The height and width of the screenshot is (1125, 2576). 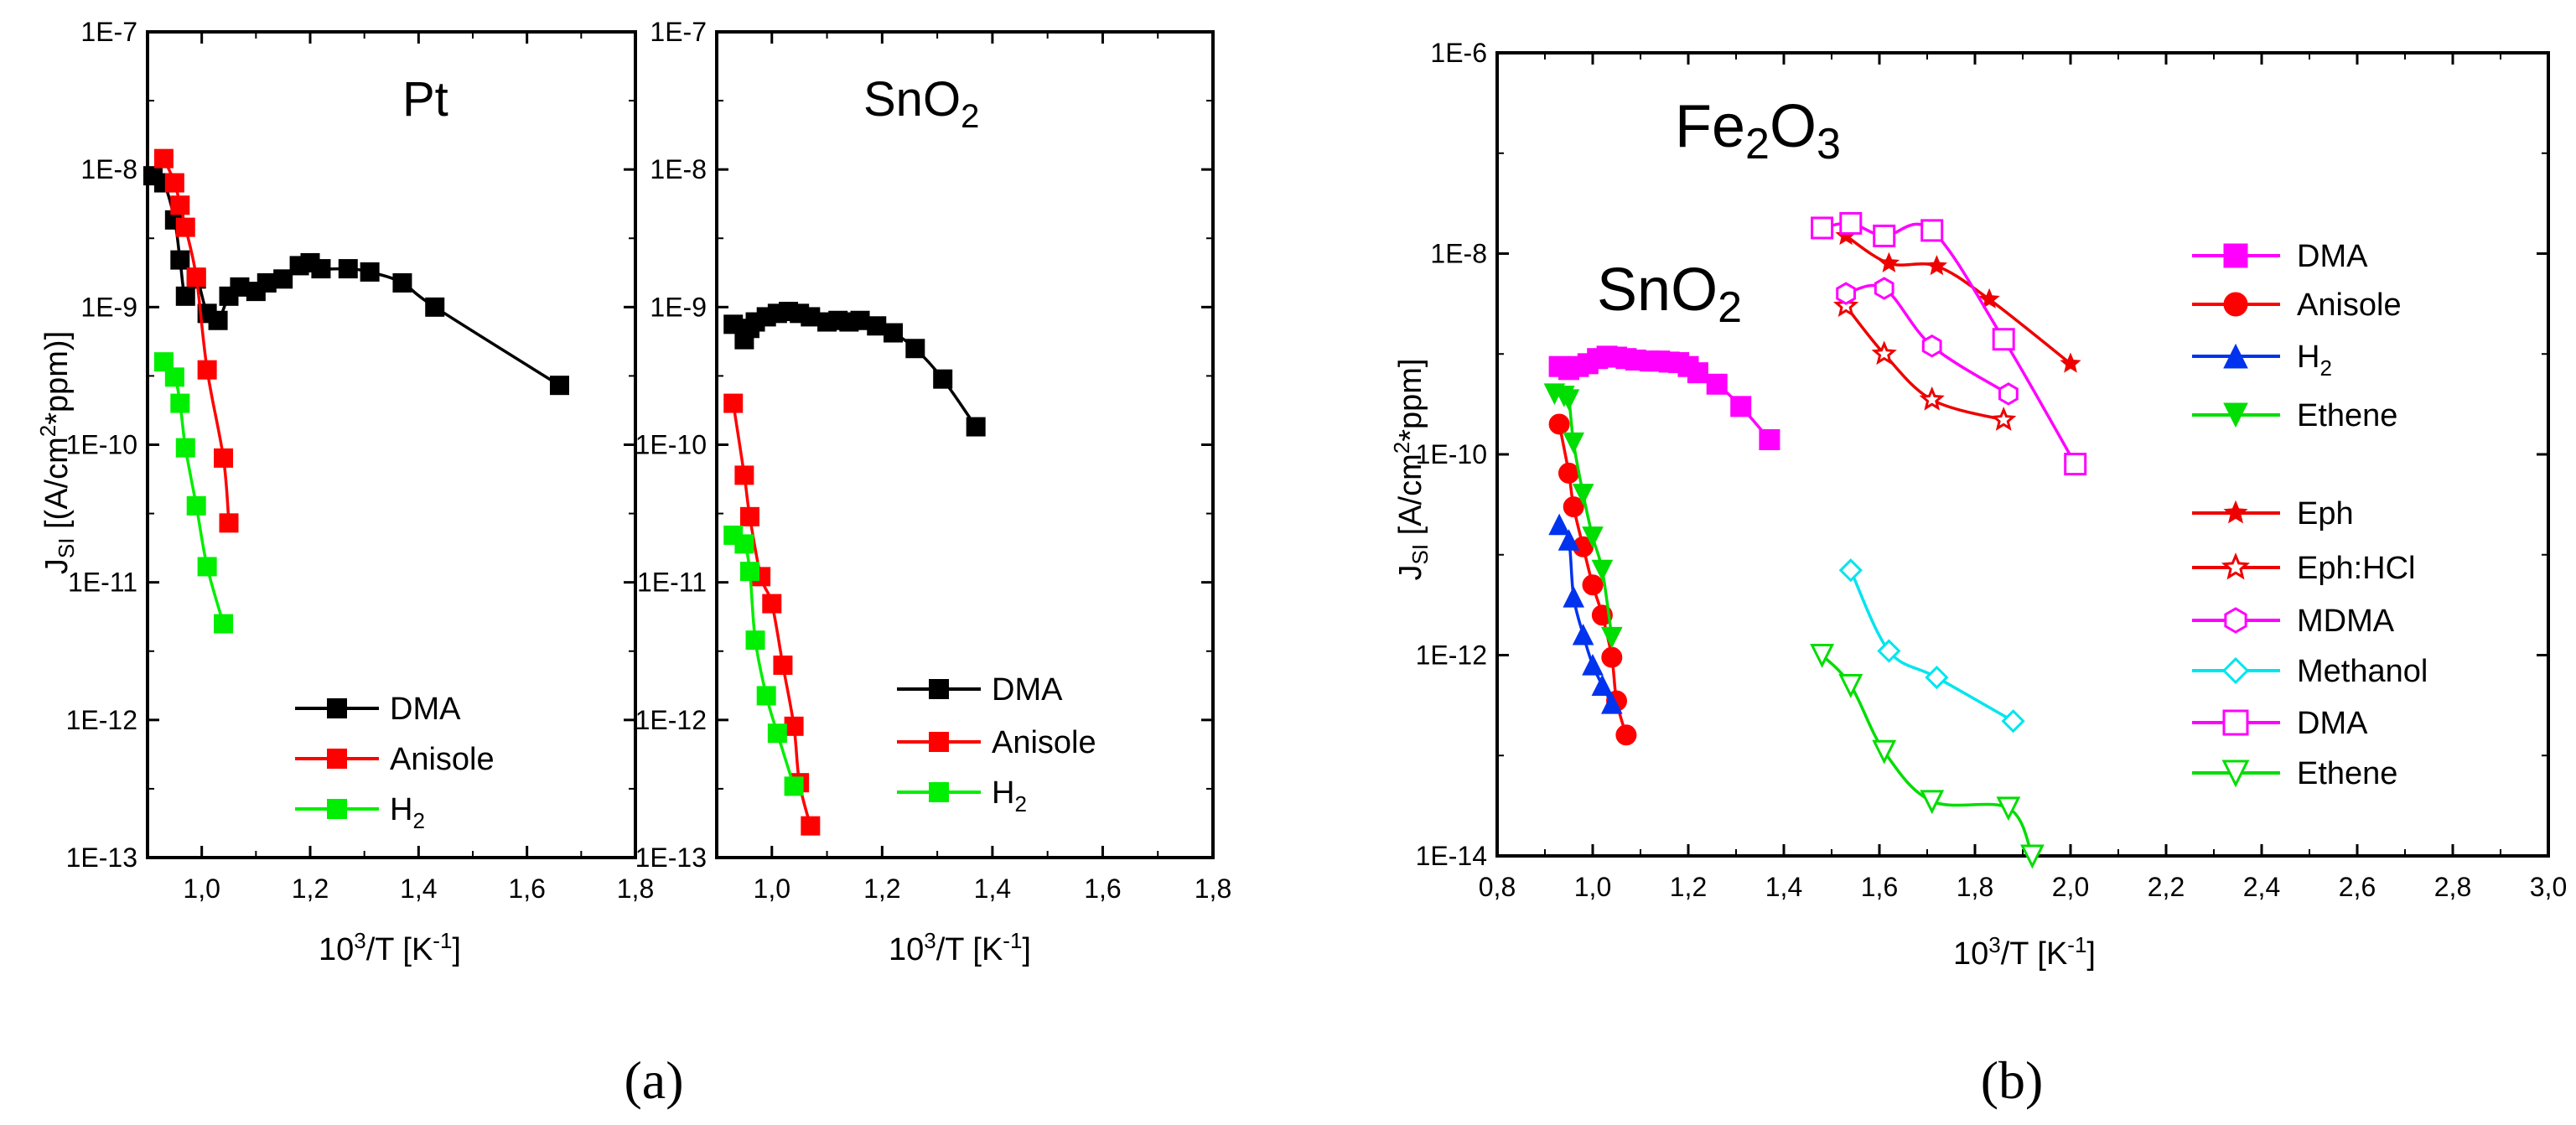 I want to click on x-tick-label: 1,4, so click(x=418, y=889).